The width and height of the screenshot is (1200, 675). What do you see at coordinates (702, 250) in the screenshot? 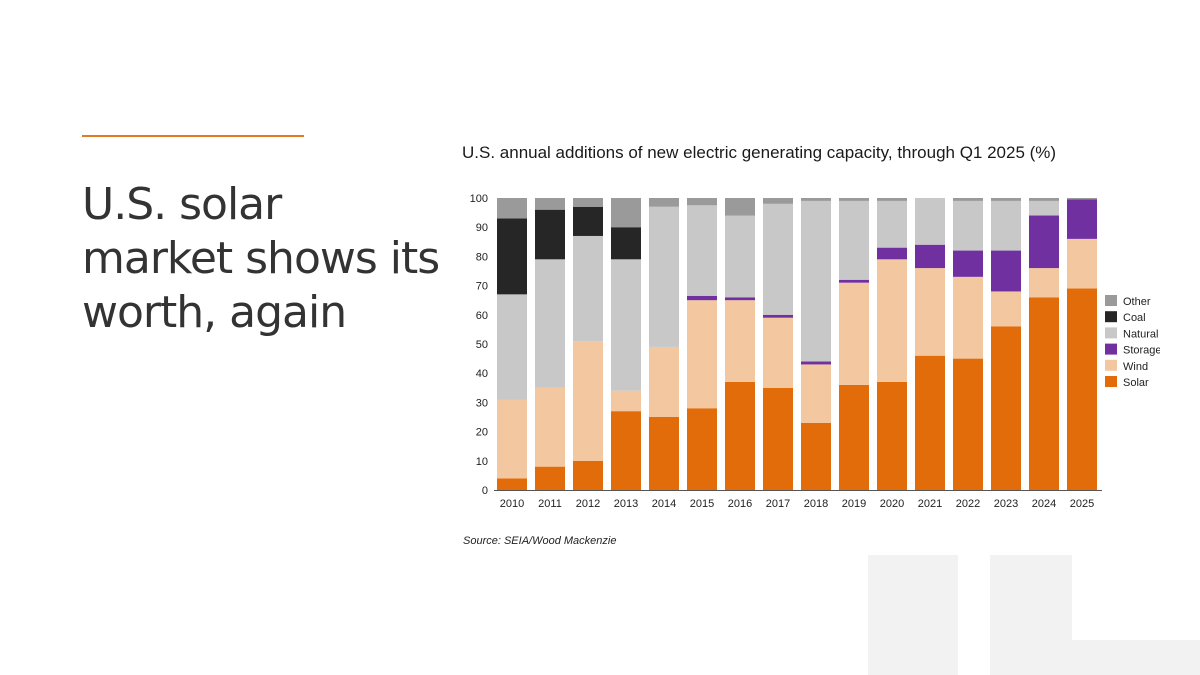
I see `bar-natural-gas-2015` at bounding box center [702, 250].